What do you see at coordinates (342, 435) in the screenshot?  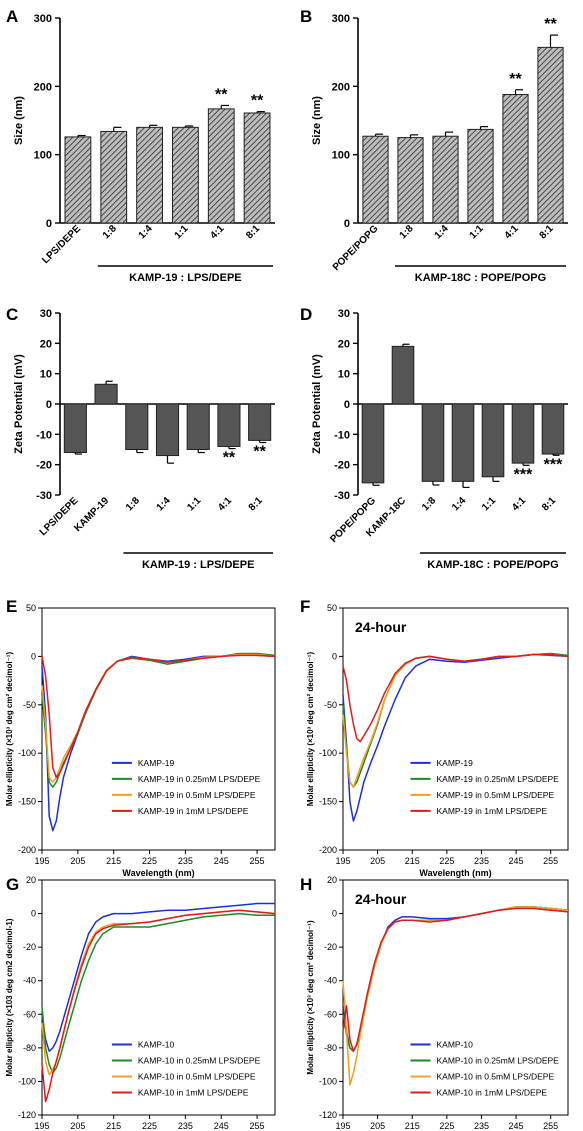 I see `y-tick-label: -10` at bounding box center [342, 435].